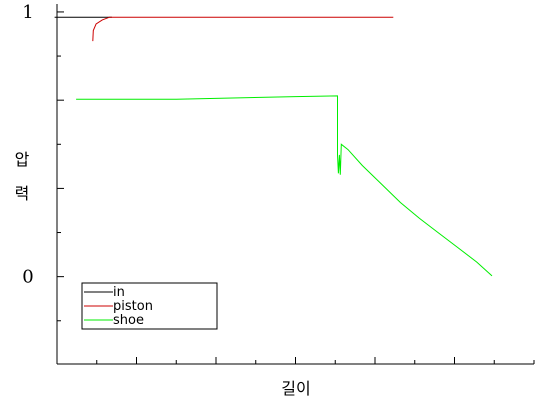 This screenshot has height=403, width=536. What do you see at coordinates (243, 29) in the screenshot?
I see `series-line-piston` at bounding box center [243, 29].